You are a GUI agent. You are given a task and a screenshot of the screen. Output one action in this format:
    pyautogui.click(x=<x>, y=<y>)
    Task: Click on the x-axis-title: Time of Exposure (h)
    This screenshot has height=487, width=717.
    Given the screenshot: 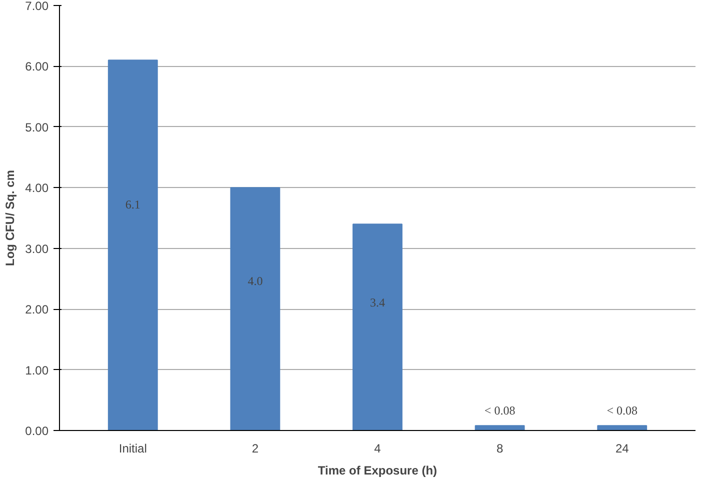 What is the action you would take?
    pyautogui.click(x=378, y=471)
    